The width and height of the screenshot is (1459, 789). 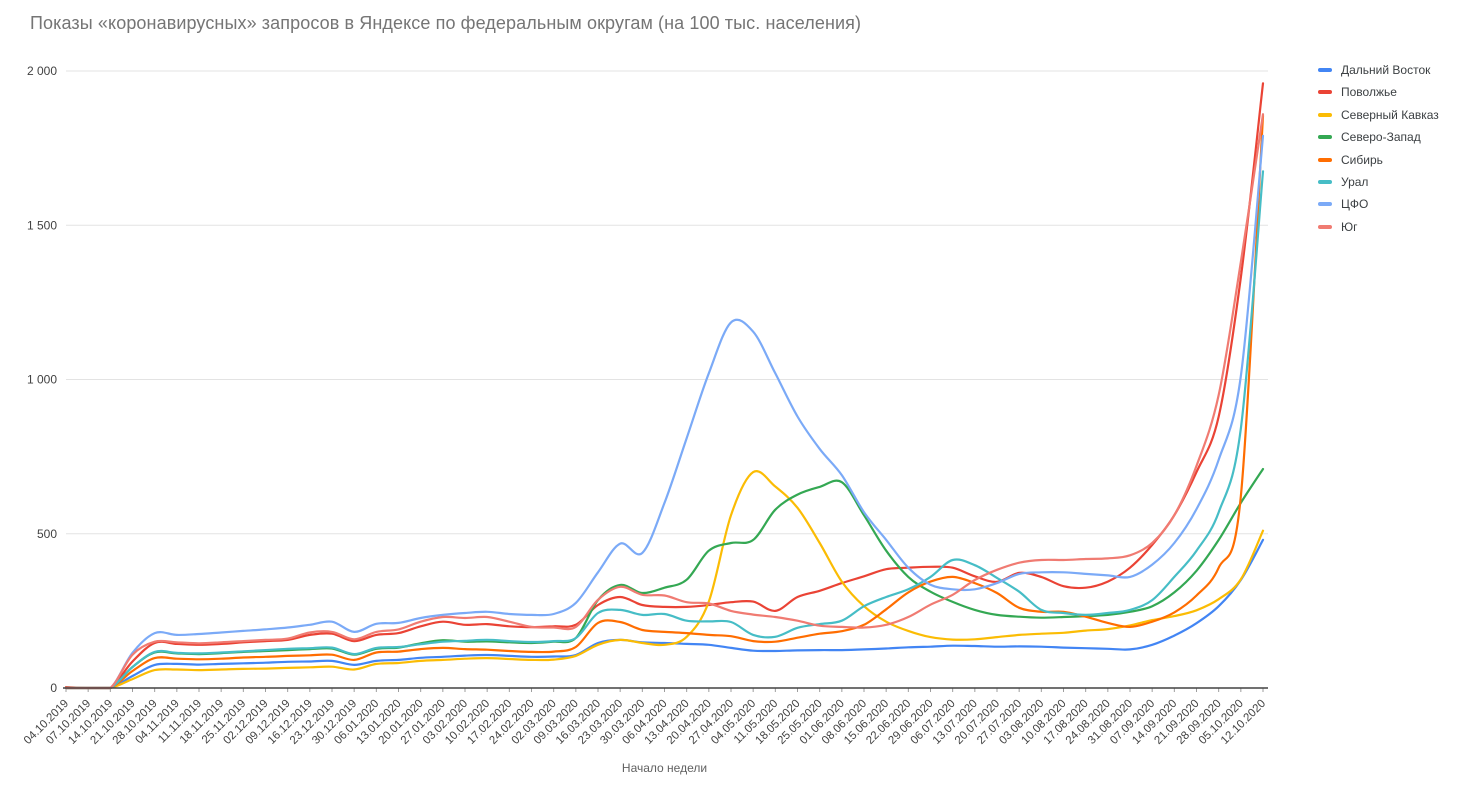 What do you see at coordinates (1378, 204) in the screenshot?
I see `legend-item-ЦФО: ЦФО` at bounding box center [1378, 204].